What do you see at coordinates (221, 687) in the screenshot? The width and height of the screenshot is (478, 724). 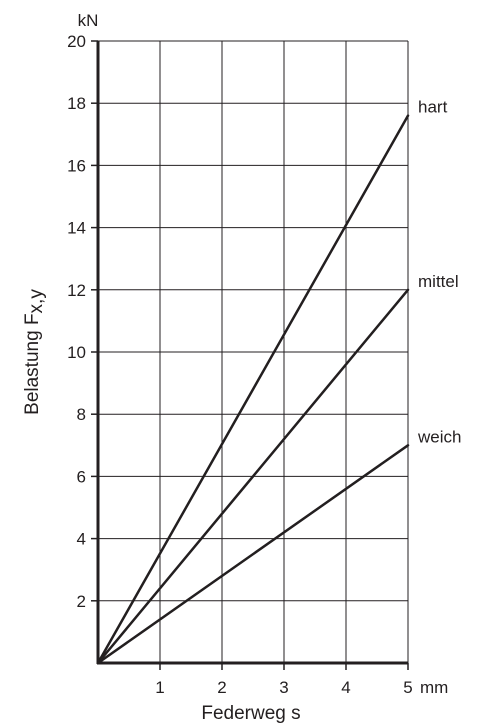 I see `x-tick-label-2: 2` at bounding box center [221, 687].